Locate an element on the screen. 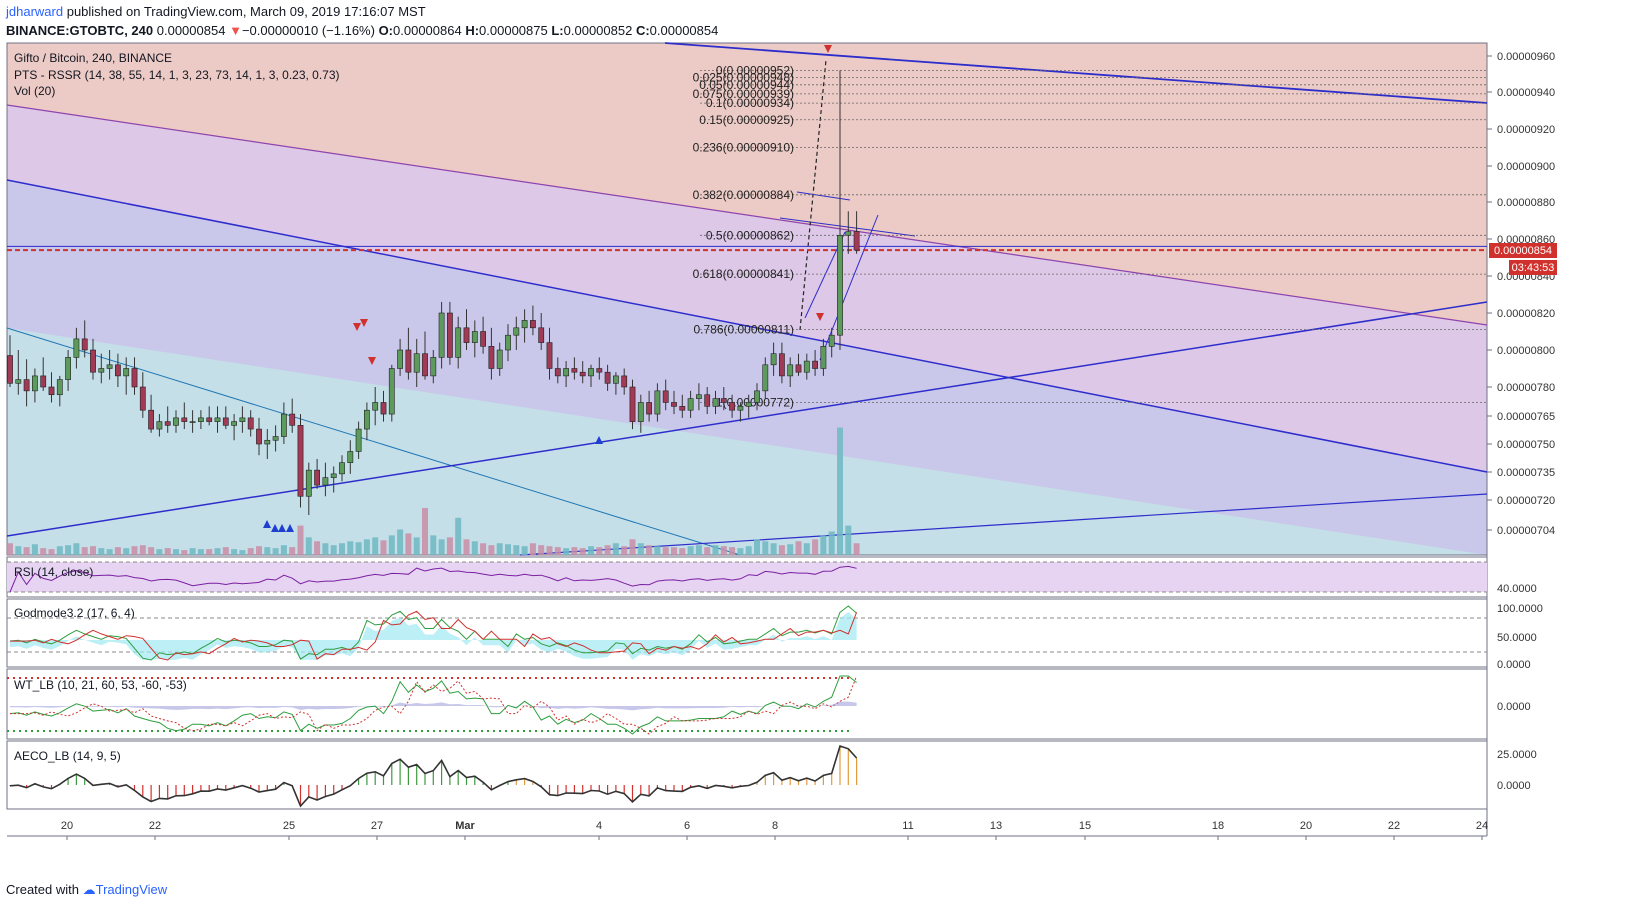  aeco-label: AECO_LB (14, 9, 5) is located at coordinates (67, 756).